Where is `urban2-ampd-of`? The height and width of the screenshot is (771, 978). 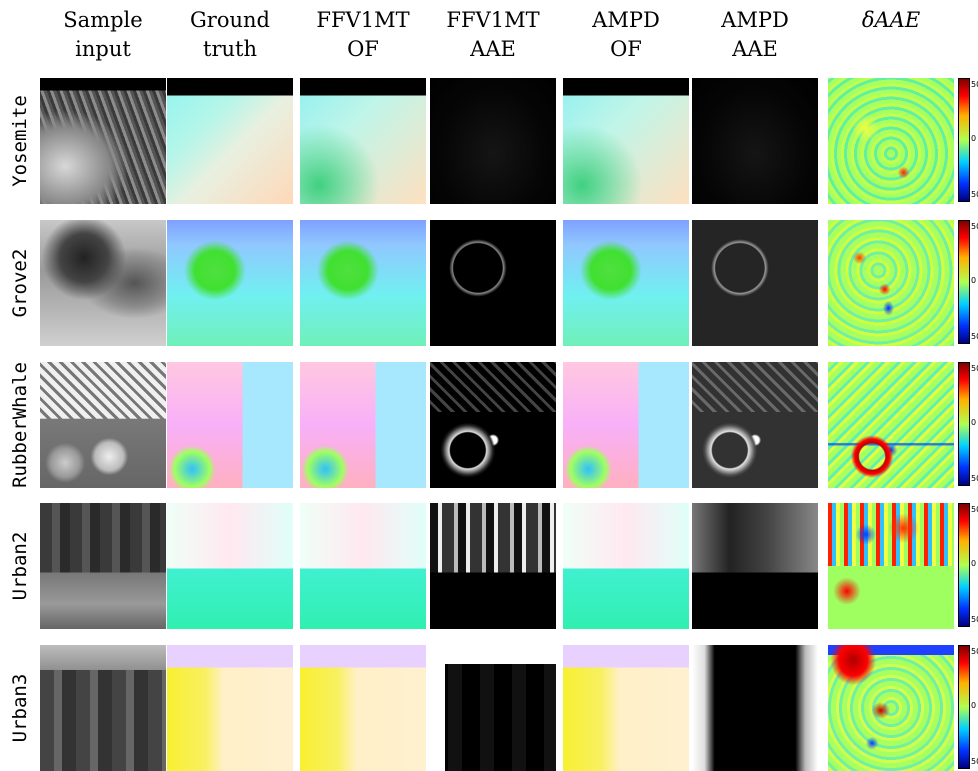
urban2-ampd-of is located at coordinates (626, 566).